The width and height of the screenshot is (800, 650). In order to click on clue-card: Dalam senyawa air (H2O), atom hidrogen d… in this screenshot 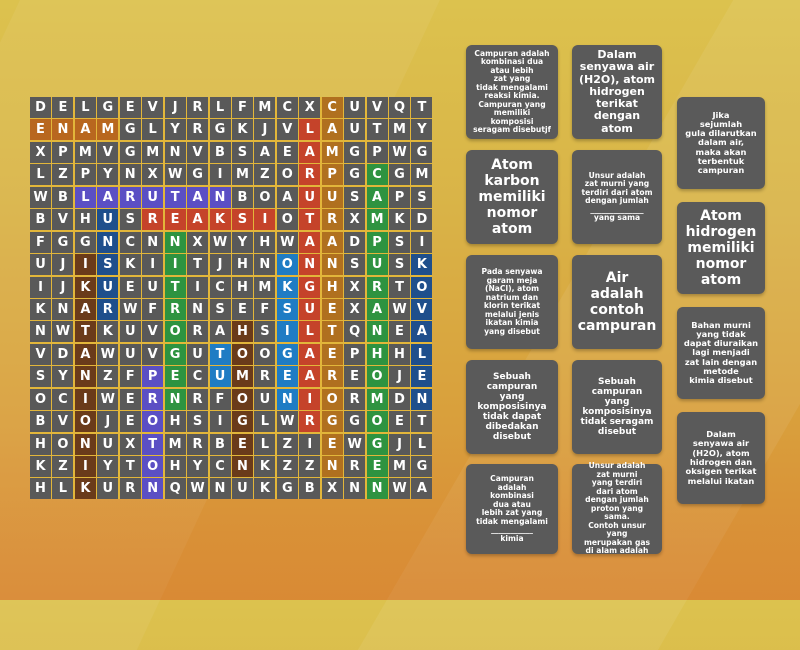, I will do `click(721, 458)`.